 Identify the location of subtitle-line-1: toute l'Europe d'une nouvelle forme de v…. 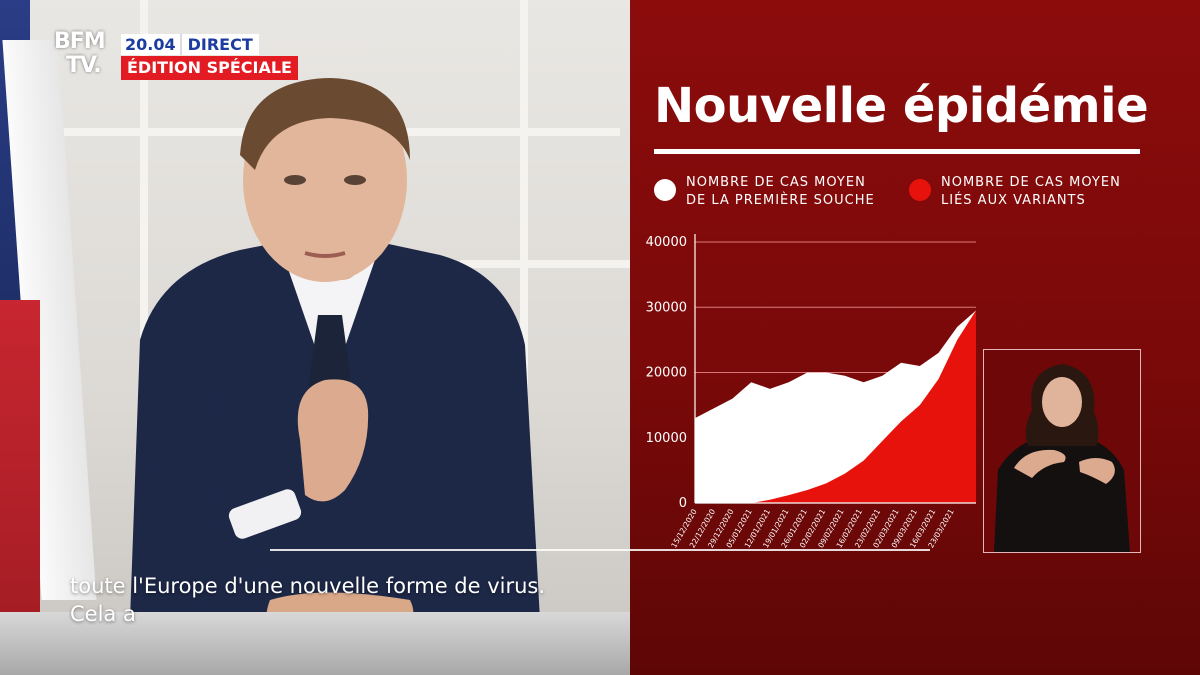
(308, 586).